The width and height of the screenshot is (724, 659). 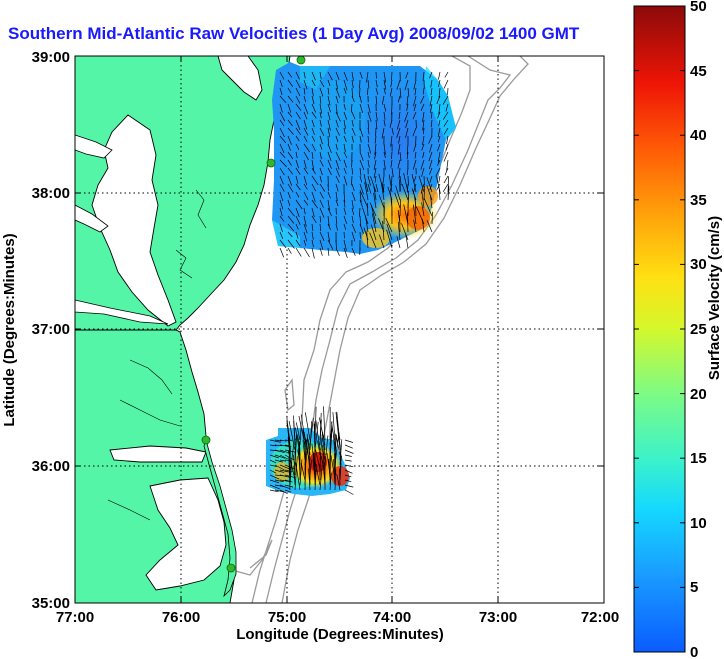 I want to click on colorbar-label: Surface Velocity (cm/s), so click(x=714, y=298).